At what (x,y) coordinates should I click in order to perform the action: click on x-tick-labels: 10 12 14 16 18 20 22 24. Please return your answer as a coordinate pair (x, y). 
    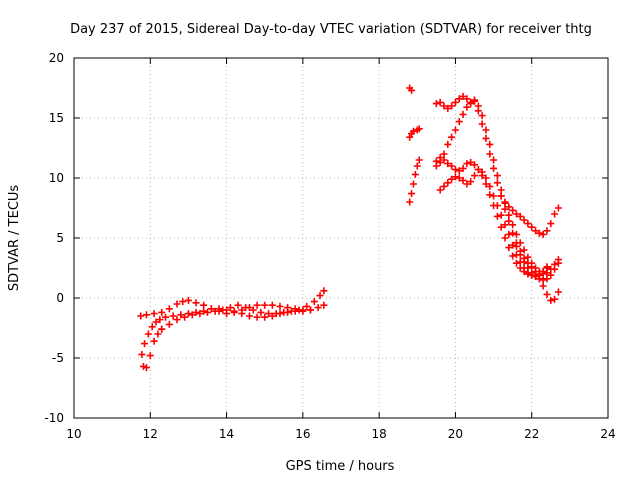
    Looking at the image, I should click on (340, 434).